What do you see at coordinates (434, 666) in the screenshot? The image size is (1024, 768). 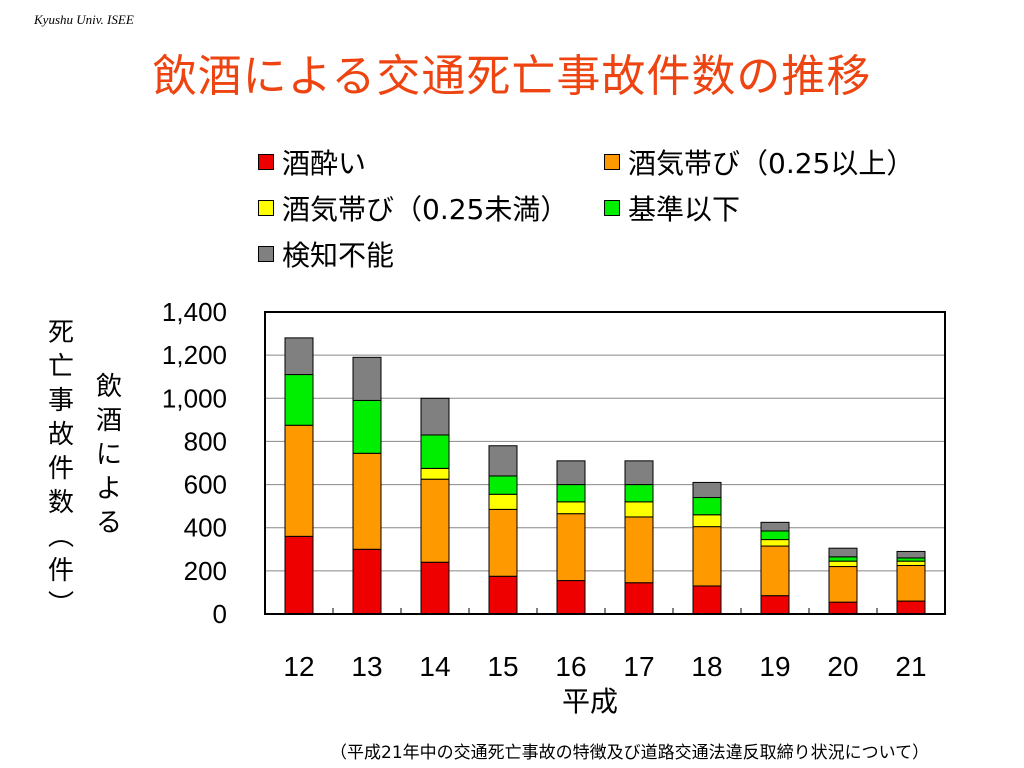 I see `x-tick-label: 14` at bounding box center [434, 666].